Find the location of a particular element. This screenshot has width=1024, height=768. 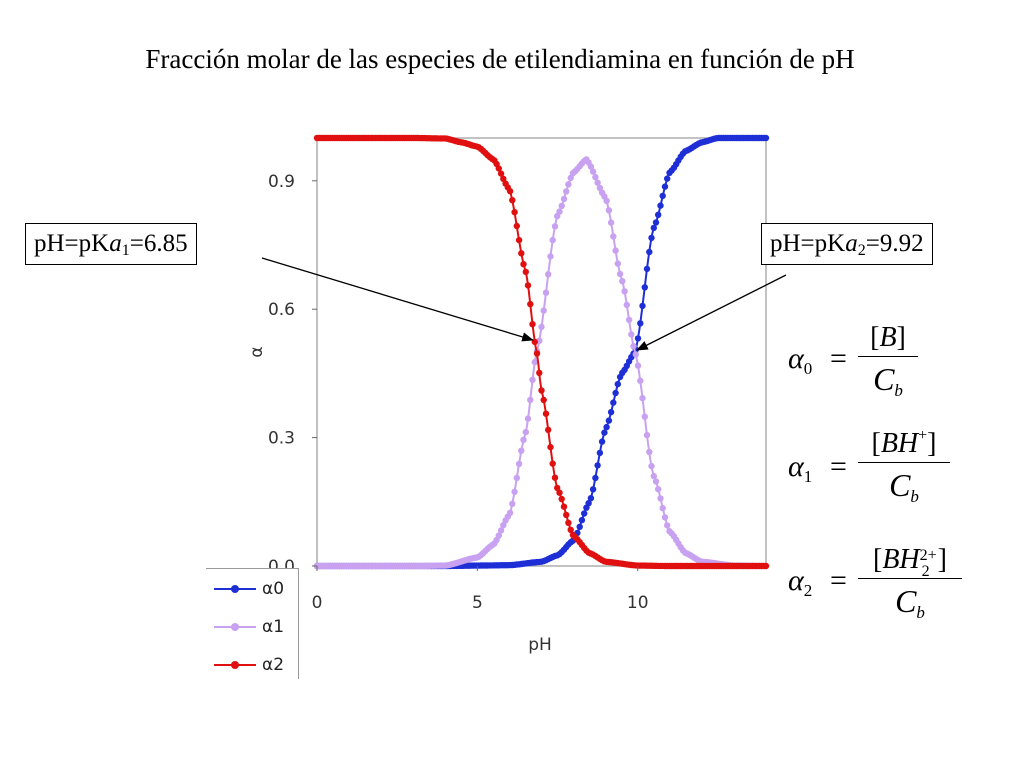

alpha1-formula: α1 = [BH+] Cb is located at coordinates (888, 473).